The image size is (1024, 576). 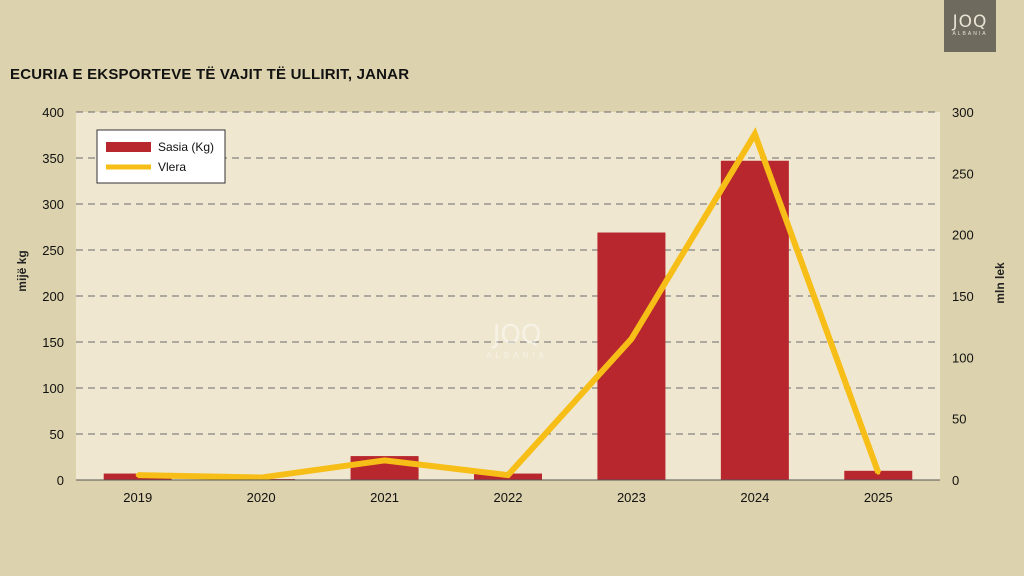 I want to click on y2-tick-label: 0, so click(x=955, y=480).